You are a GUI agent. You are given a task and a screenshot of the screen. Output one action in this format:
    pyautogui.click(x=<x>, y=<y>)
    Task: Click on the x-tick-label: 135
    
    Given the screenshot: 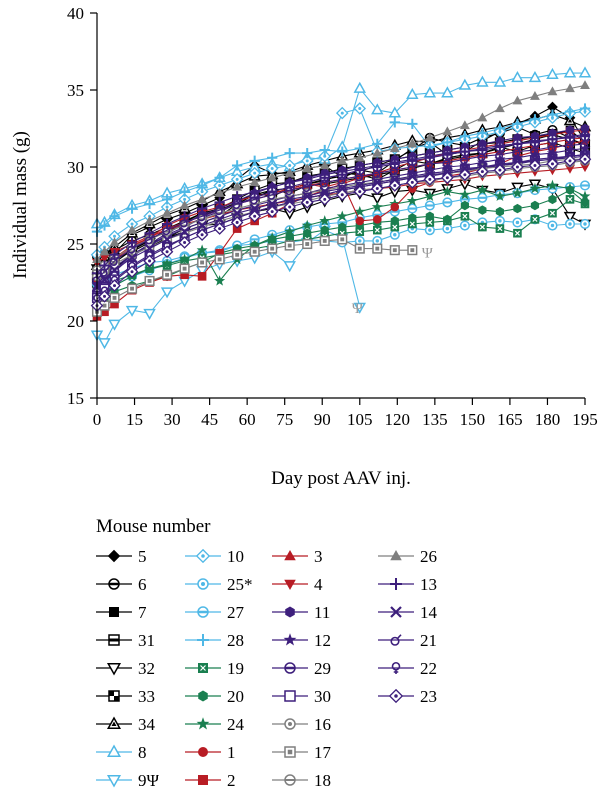 What is the action you would take?
    pyautogui.click(x=435, y=419)
    